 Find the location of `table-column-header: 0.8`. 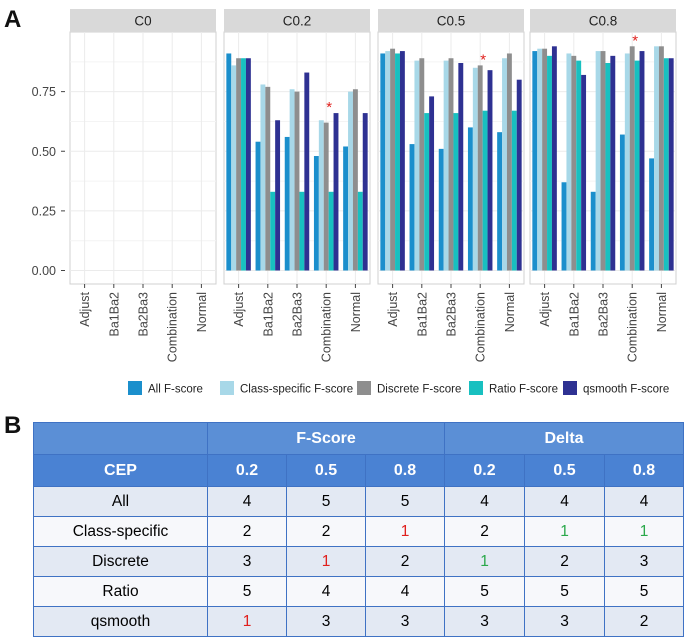

table-column-header: 0.8 is located at coordinates (644, 470).